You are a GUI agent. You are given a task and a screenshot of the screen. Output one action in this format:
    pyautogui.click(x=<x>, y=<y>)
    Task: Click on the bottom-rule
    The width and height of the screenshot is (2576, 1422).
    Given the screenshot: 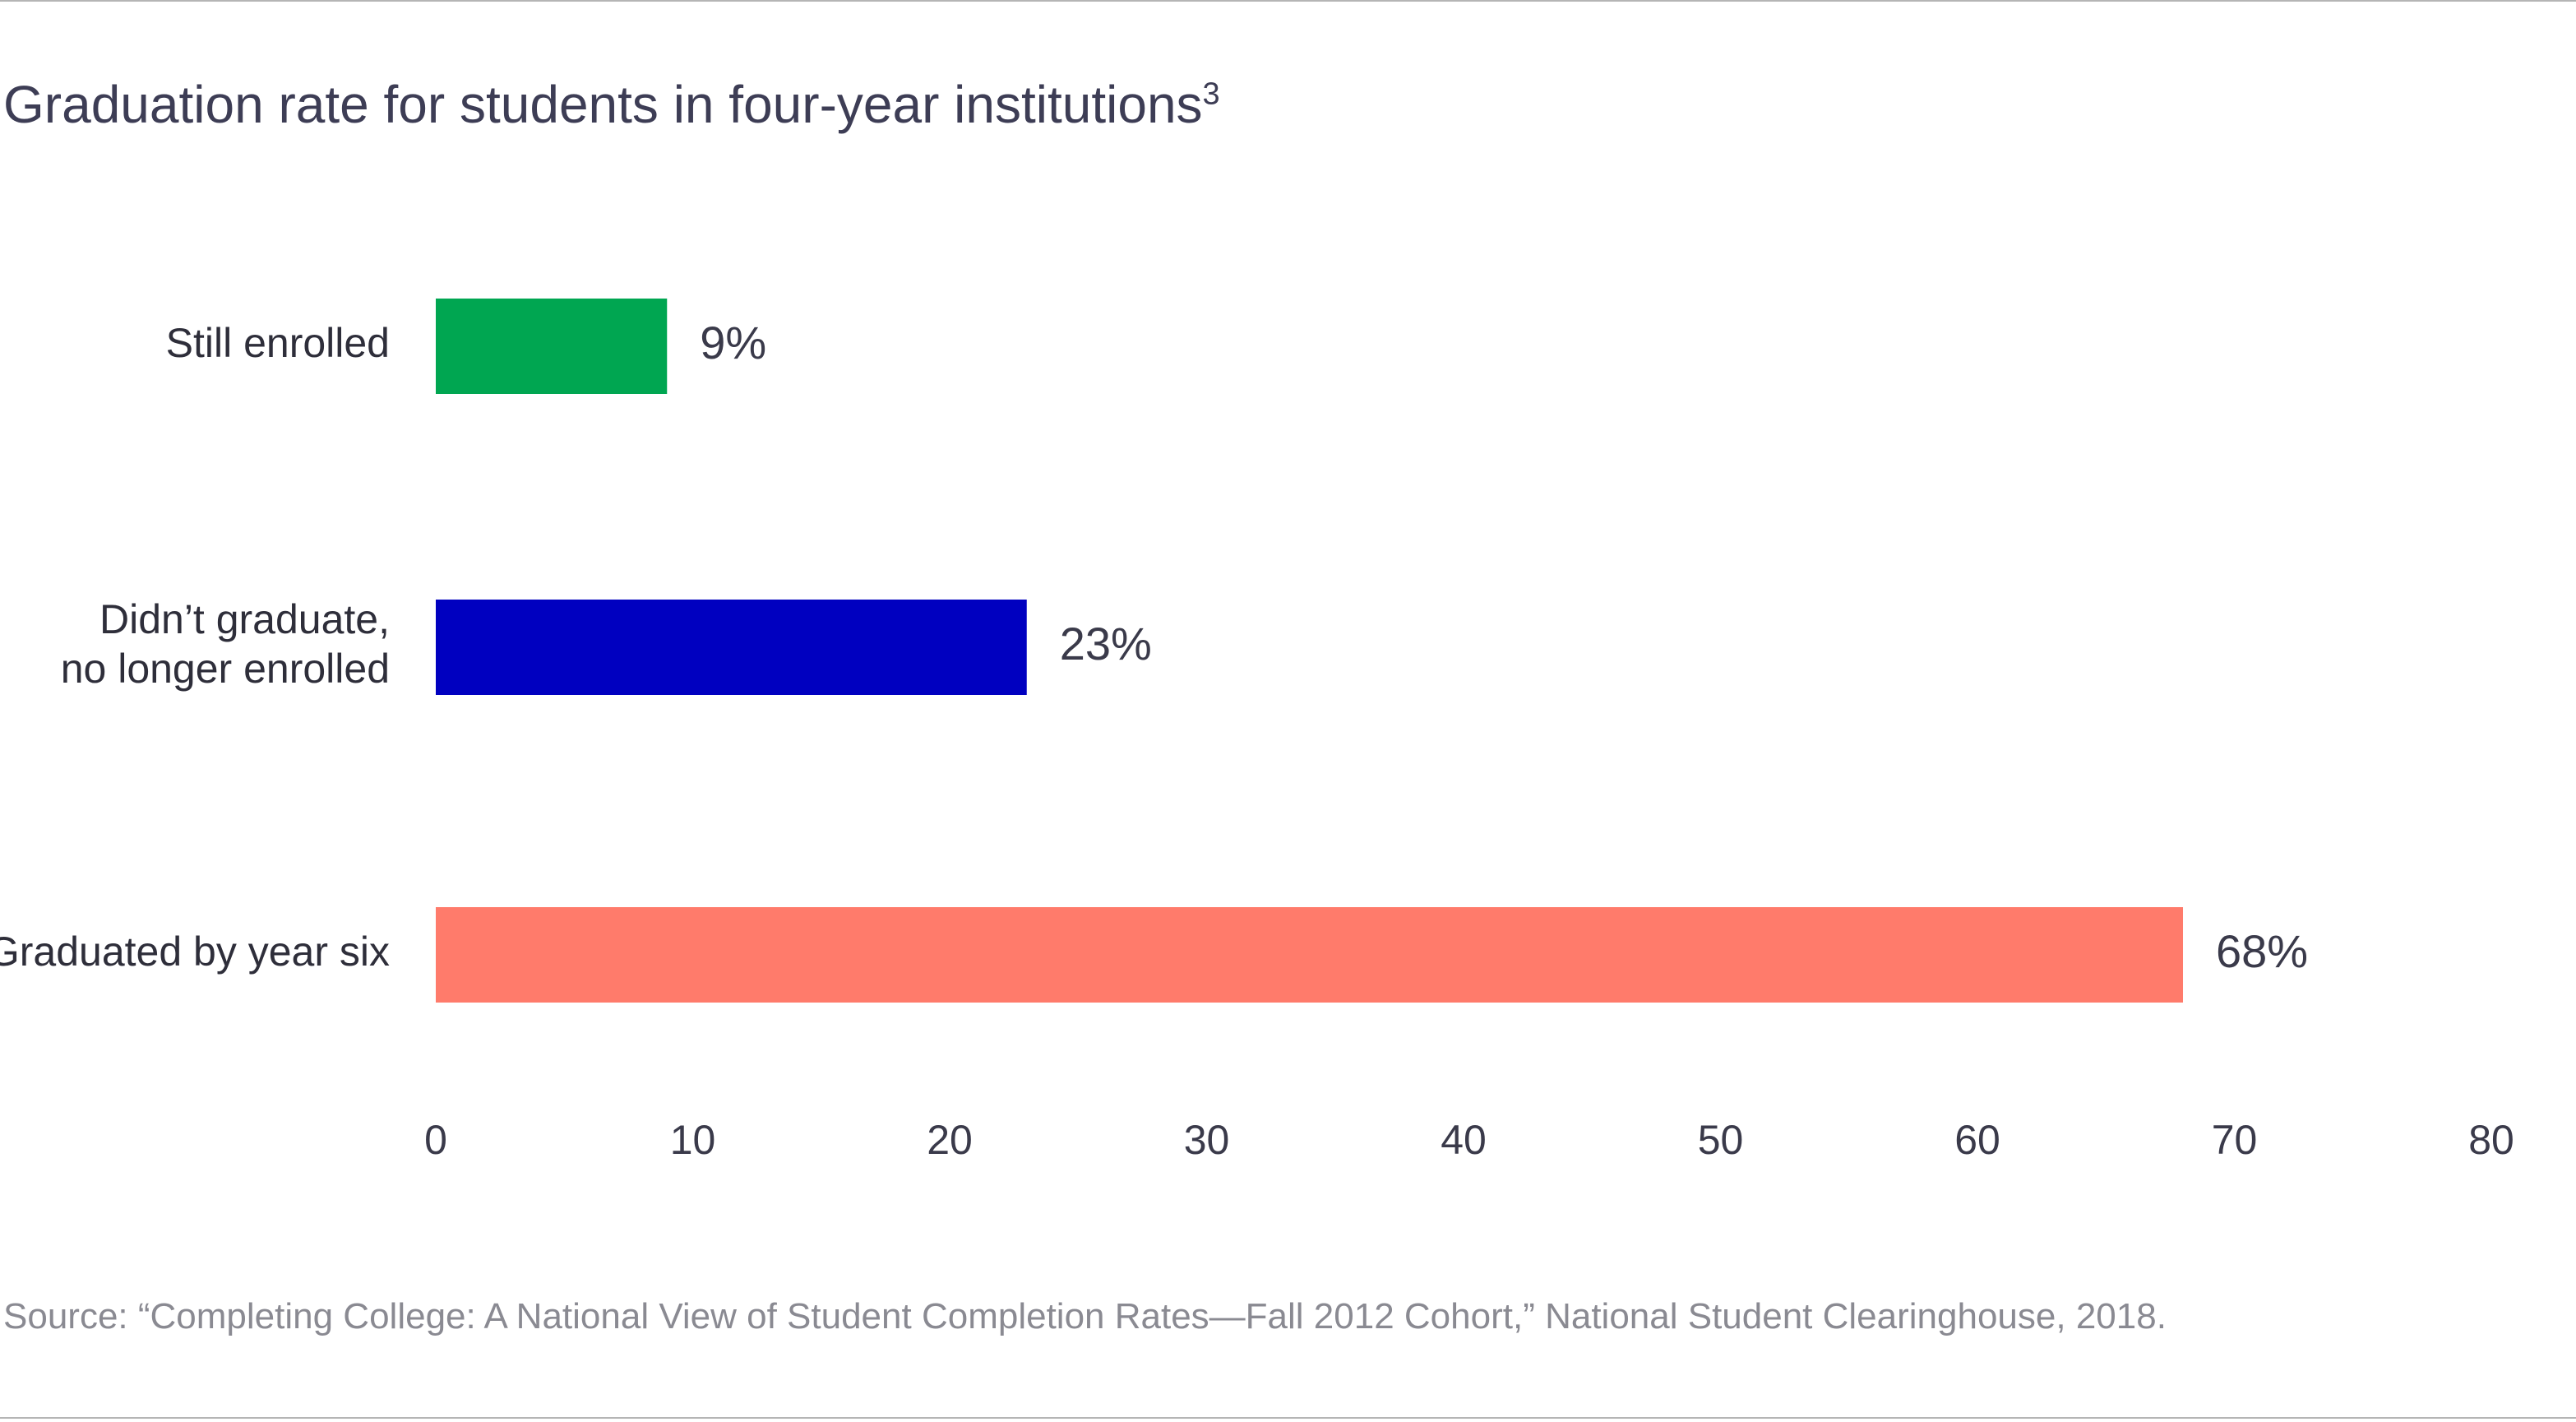 What is the action you would take?
    pyautogui.click(x=1288, y=1418)
    